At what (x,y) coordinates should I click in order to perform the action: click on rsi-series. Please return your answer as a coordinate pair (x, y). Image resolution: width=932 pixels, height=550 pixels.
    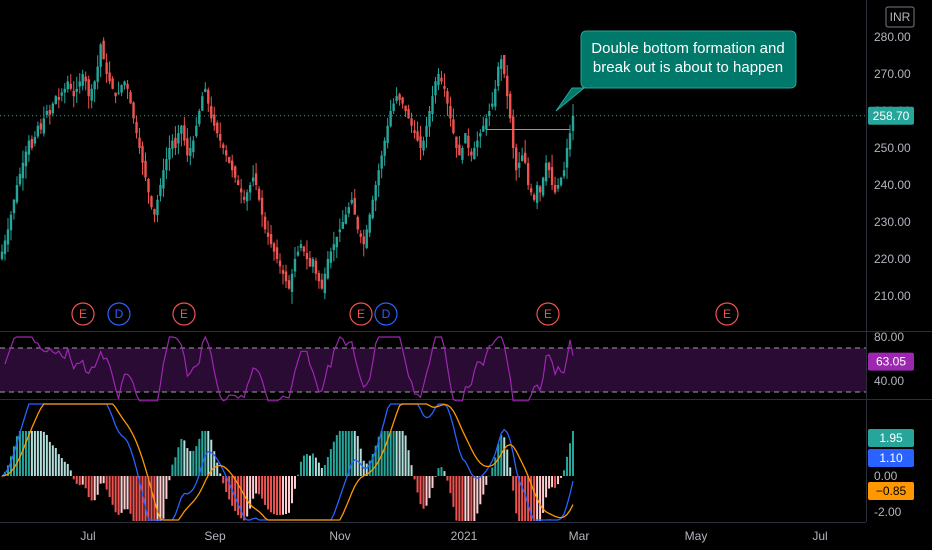
    Looking at the image, I should click on (289, 368).